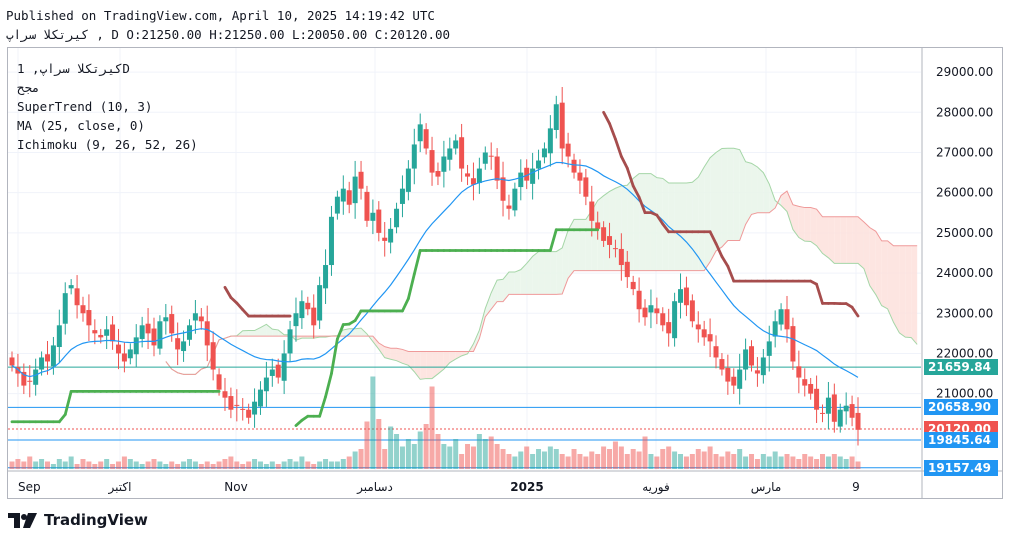  I want to click on legend-ma: MA (25, close, 0), so click(81, 125).